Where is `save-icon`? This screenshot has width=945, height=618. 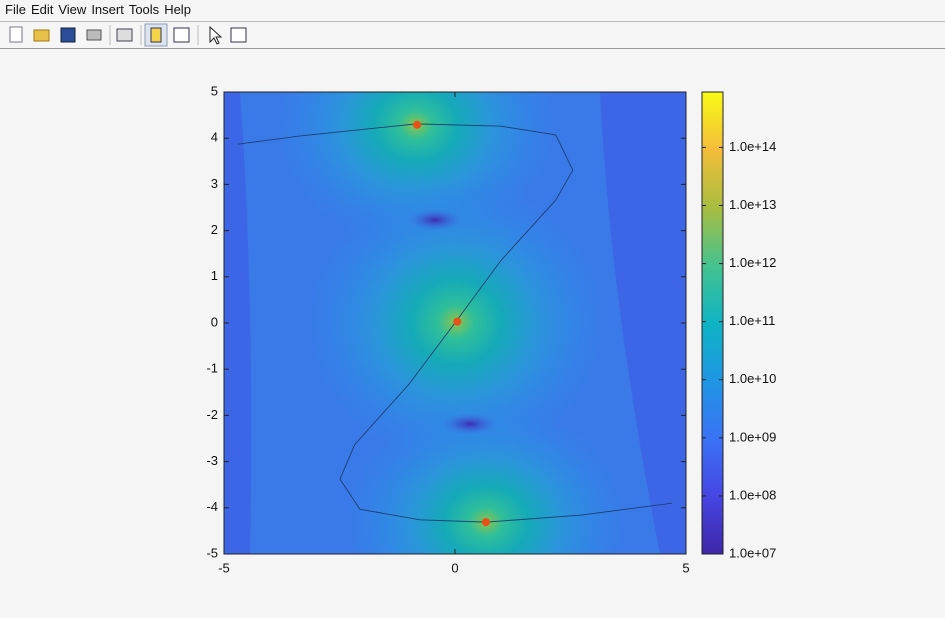 save-icon is located at coordinates (68, 35).